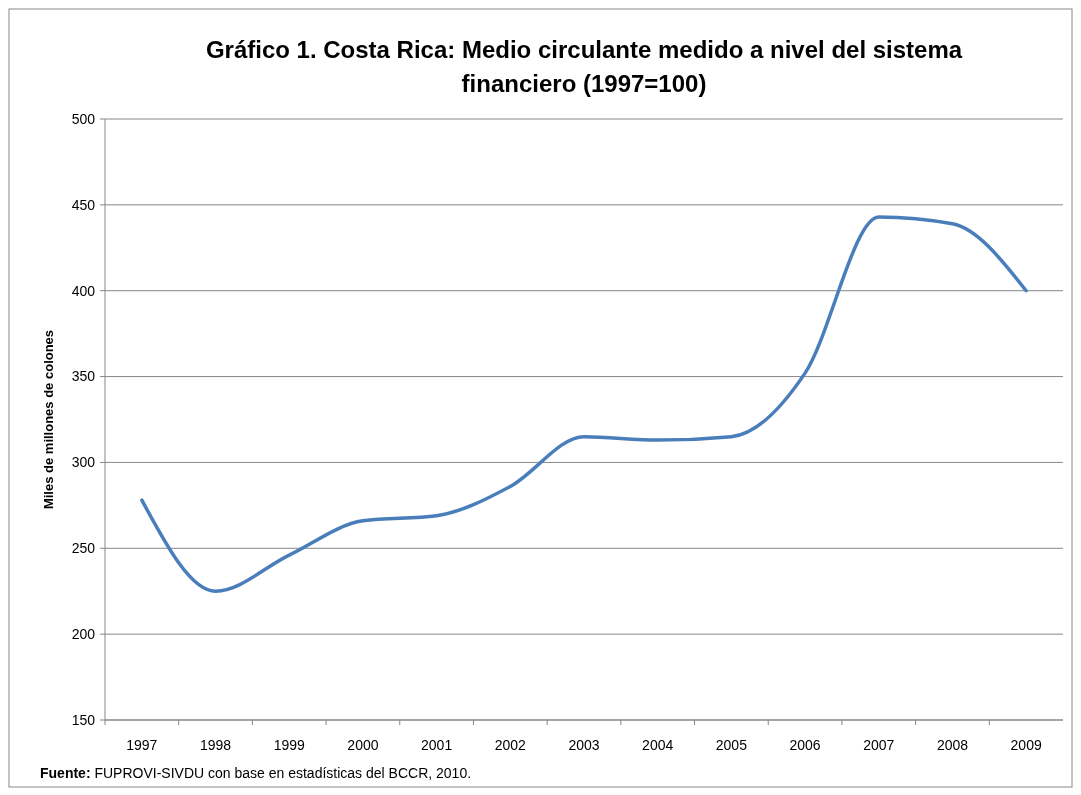 This screenshot has width=1081, height=795. Describe the element at coordinates (142, 745) in the screenshot. I see `x-tick-label: 1997` at that location.